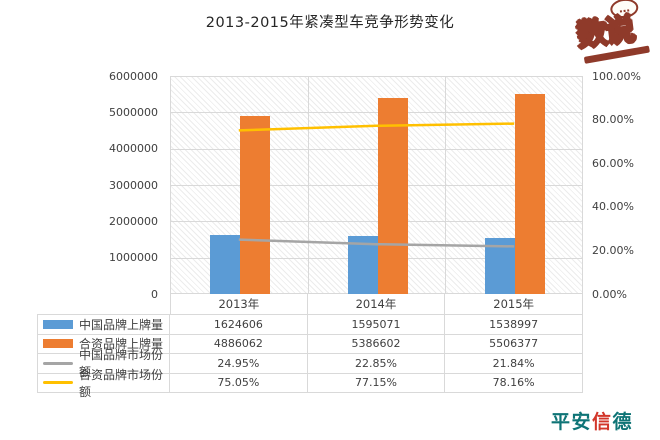 This screenshot has height=440, width=660. I want to click on table-value-cell: 4886062, so click(239, 344).